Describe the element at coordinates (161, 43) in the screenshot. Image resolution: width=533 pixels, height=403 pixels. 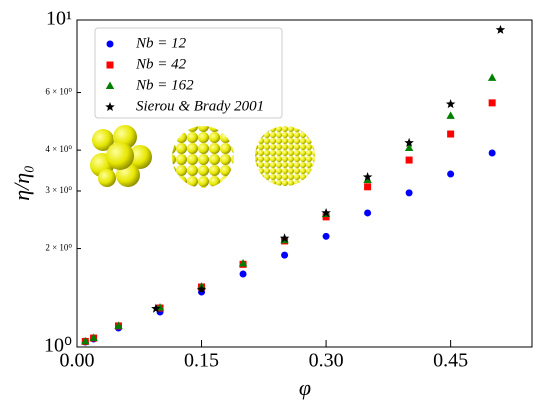
I see `legend-label: Nb = 12` at that location.